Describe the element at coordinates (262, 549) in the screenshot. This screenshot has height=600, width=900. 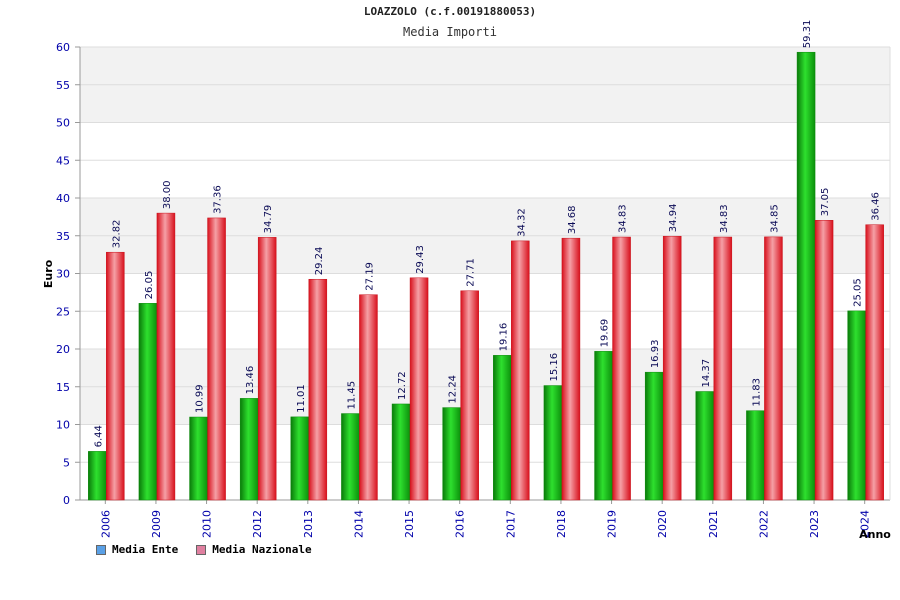
I see `legend-label-nazionale: Media Nazionale` at that location.